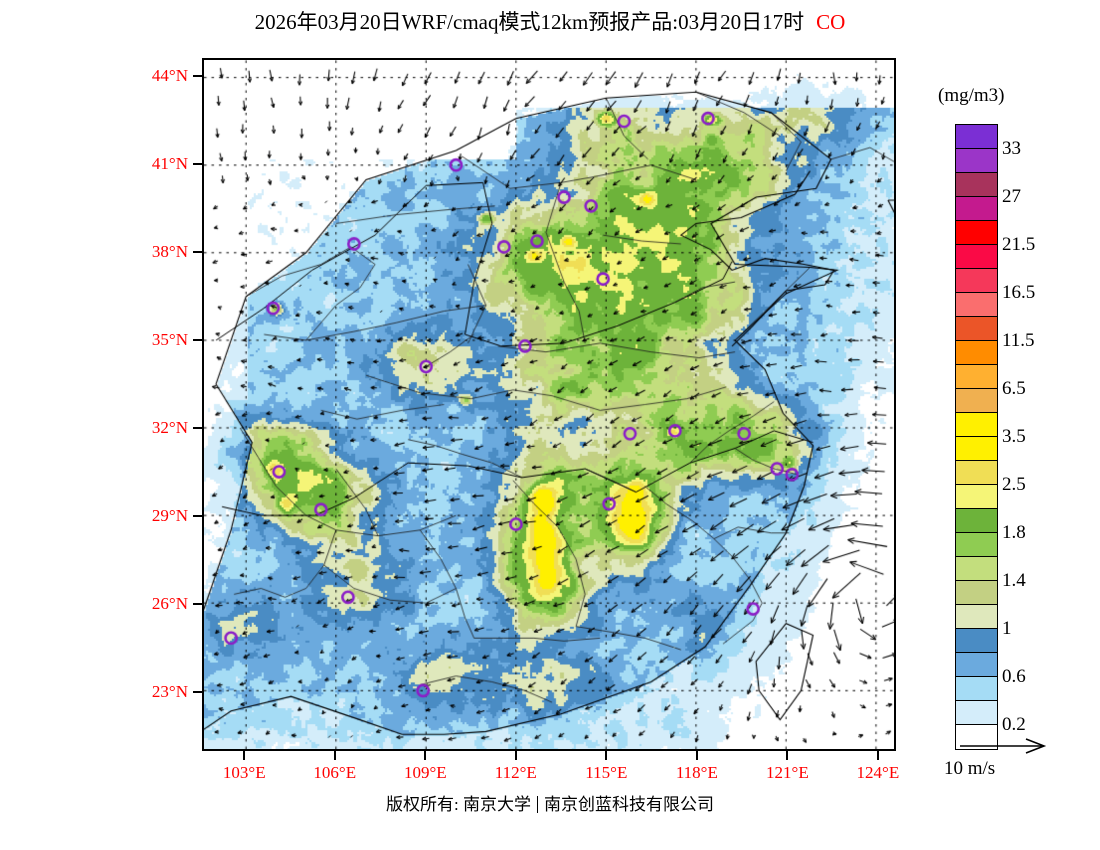  What do you see at coordinates (169, 427) in the screenshot?
I see `y-axis-tick-label: 32°N` at bounding box center [169, 427].